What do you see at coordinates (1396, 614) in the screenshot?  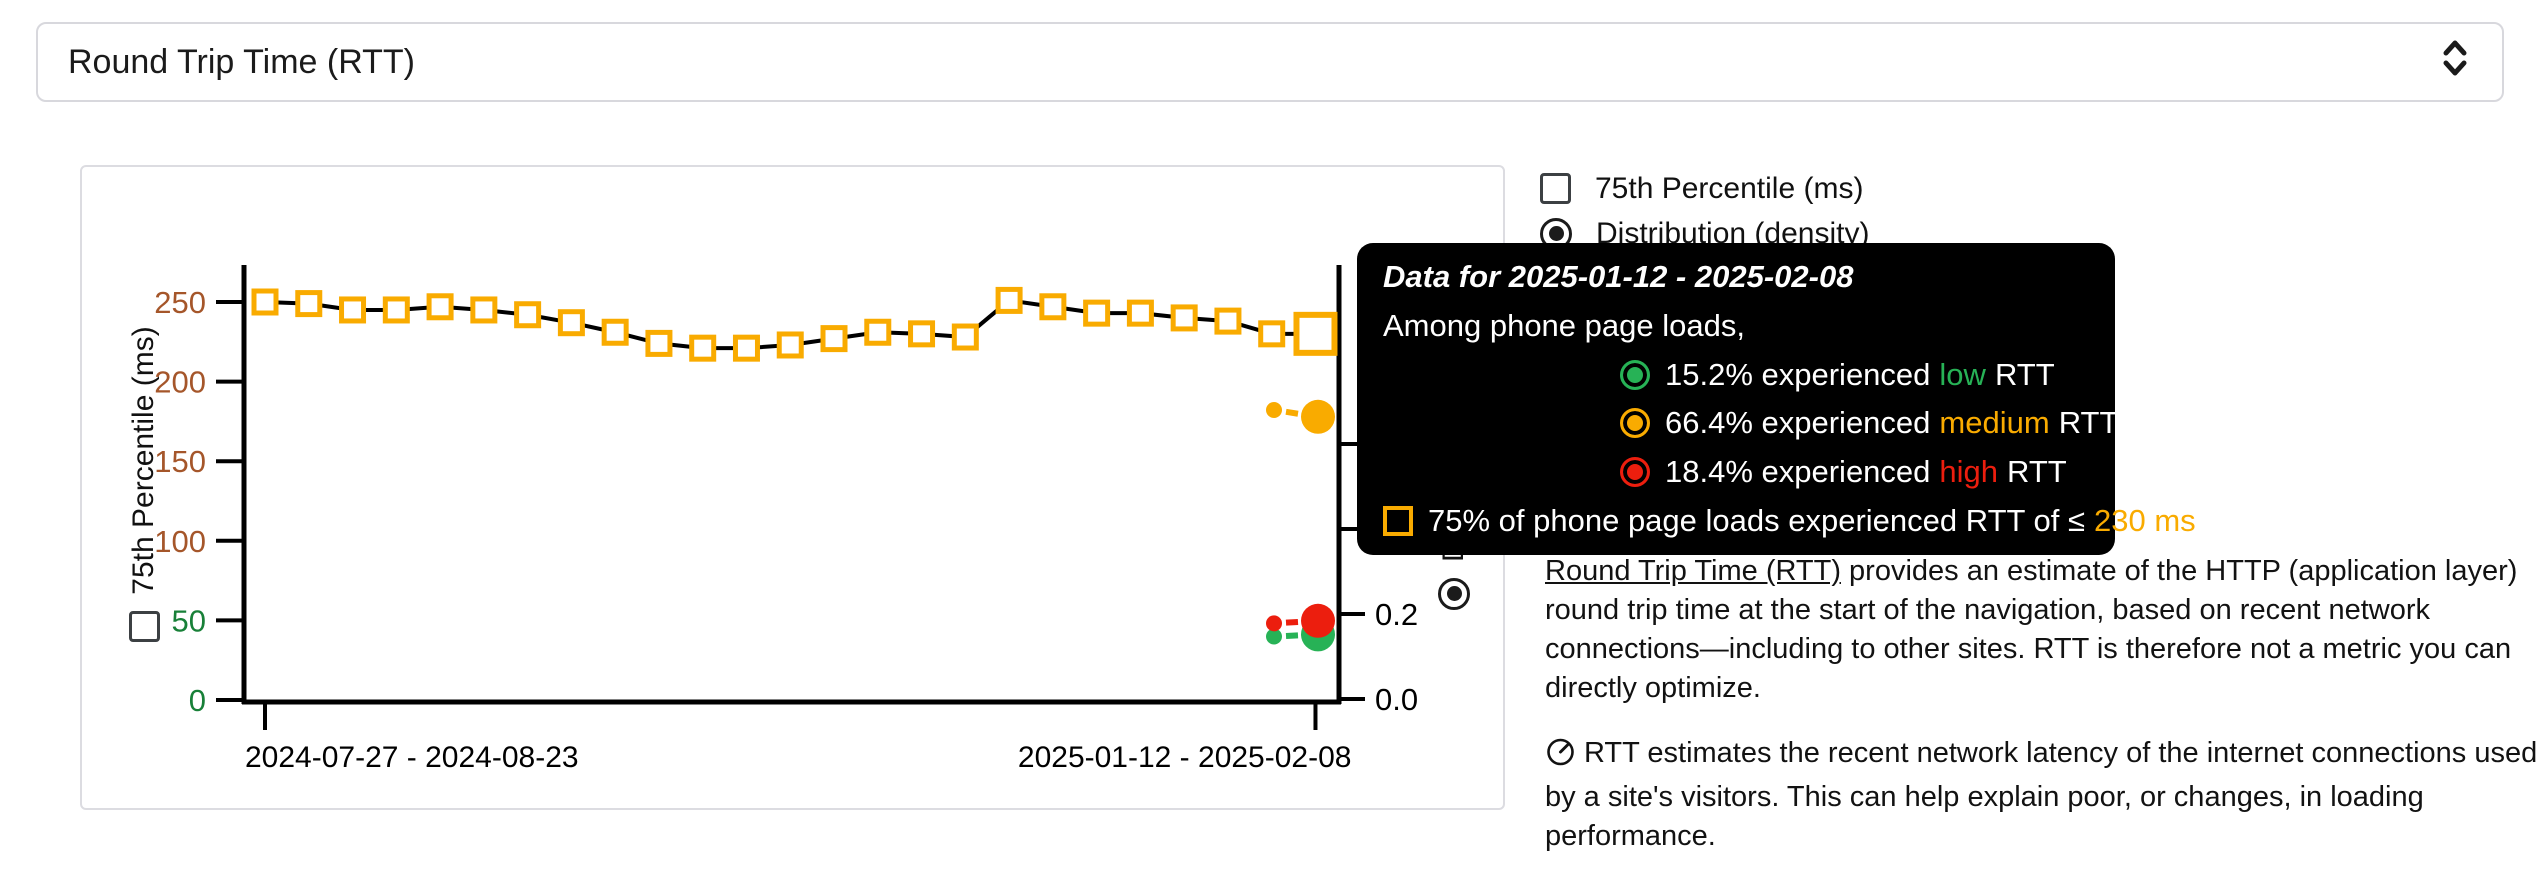 I see `density-tick-label: 0.2` at bounding box center [1396, 614].